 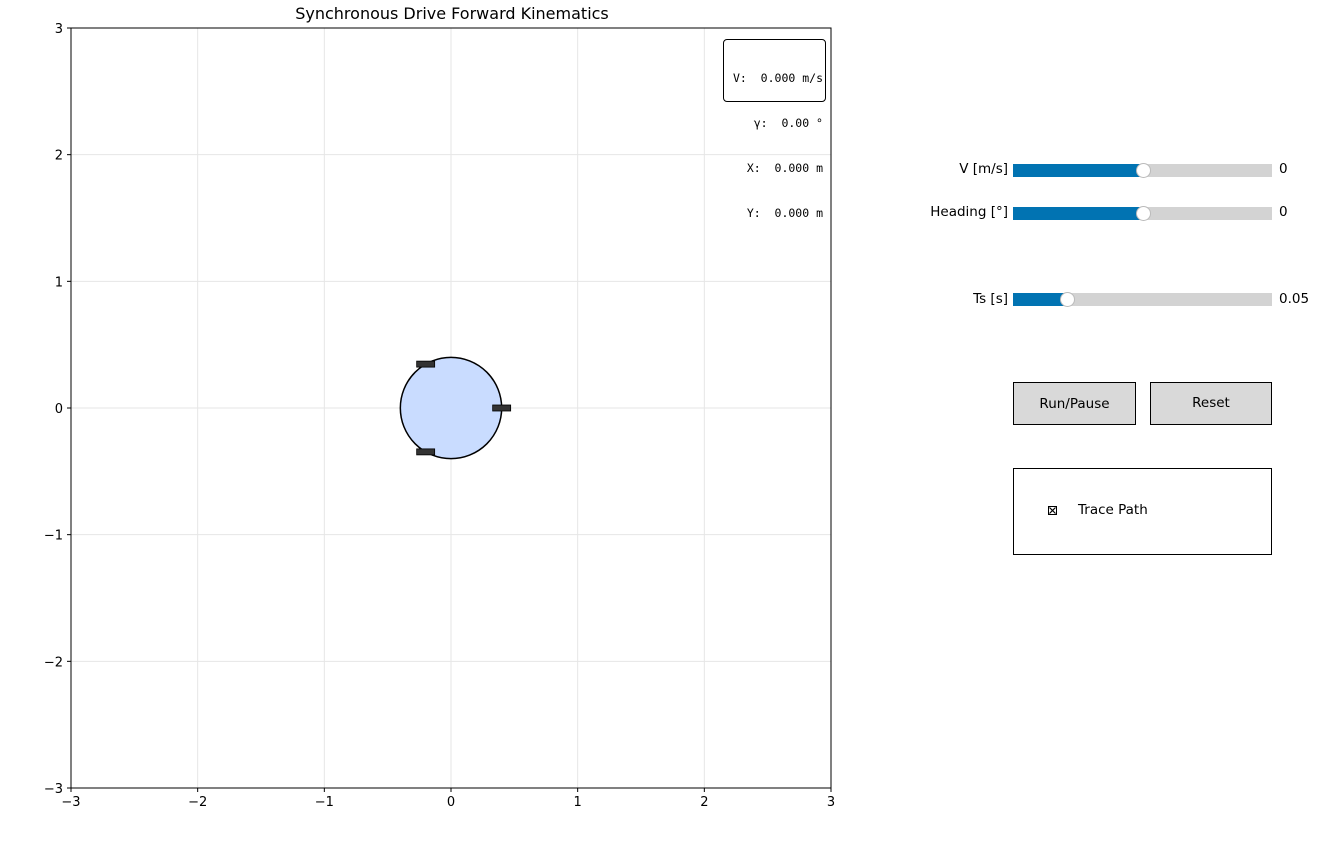 I want to click on velocity-slider-value: 0, so click(x=1283, y=169).